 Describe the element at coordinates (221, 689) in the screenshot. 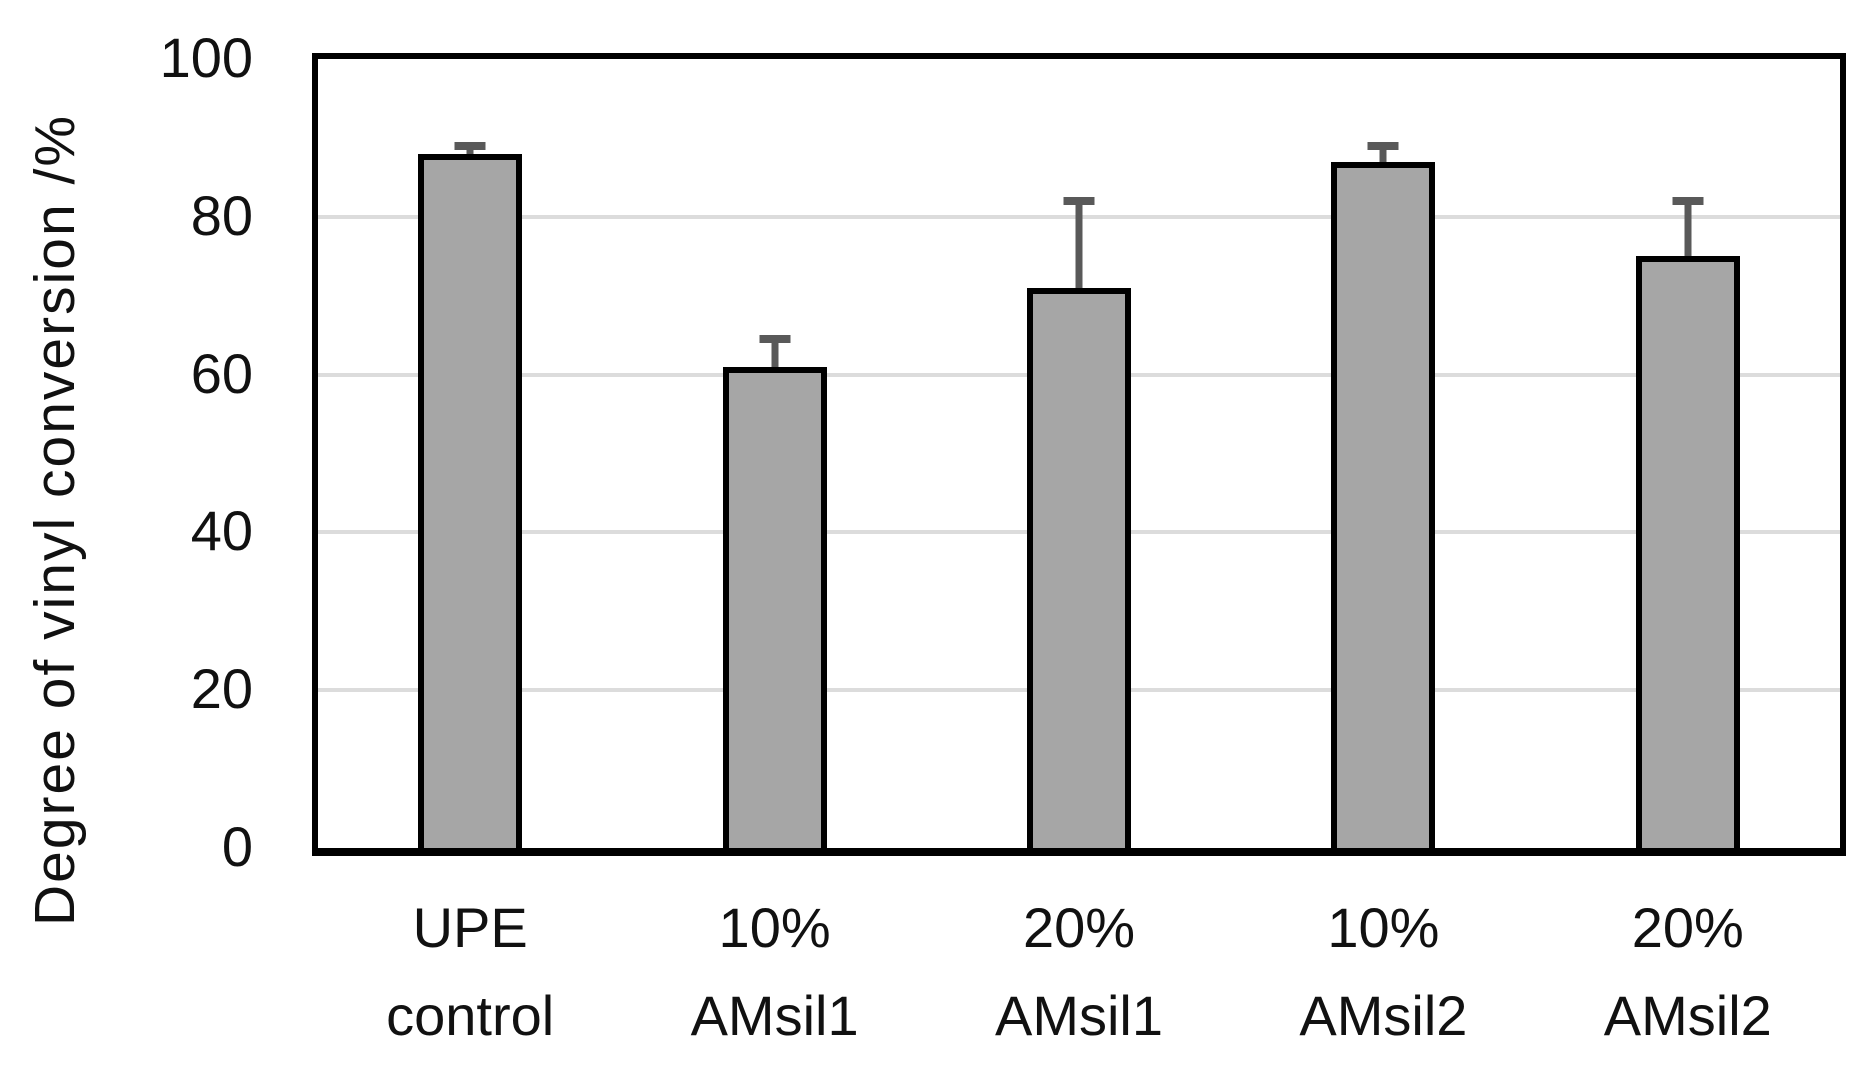

I see `y-tick-label-20: 20` at that location.